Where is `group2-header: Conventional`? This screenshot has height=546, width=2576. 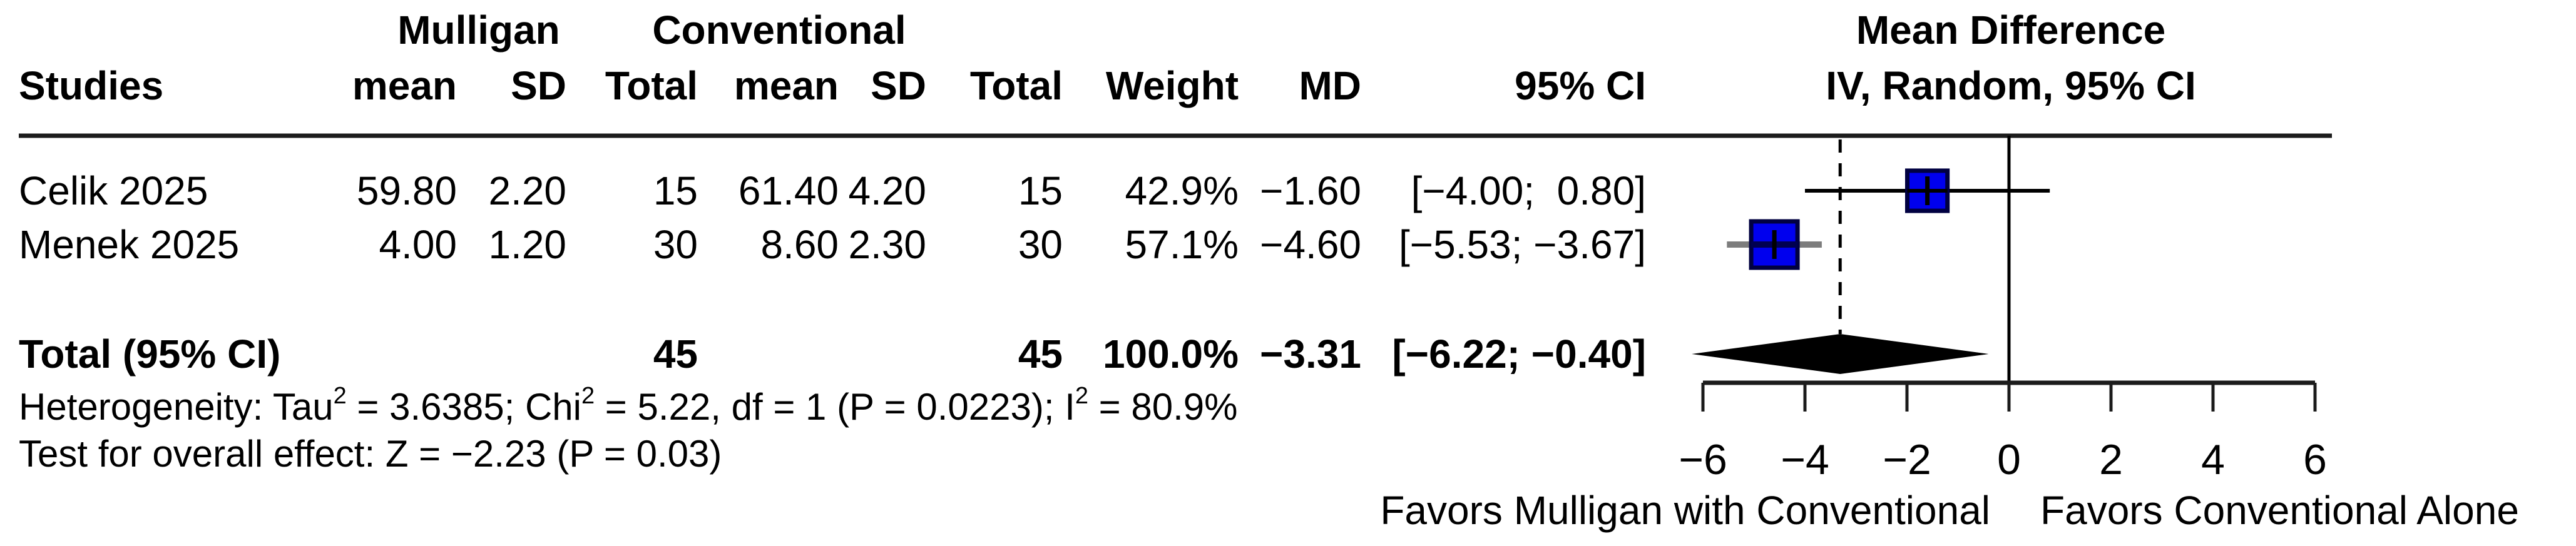
group2-header: Conventional is located at coordinates (779, 30).